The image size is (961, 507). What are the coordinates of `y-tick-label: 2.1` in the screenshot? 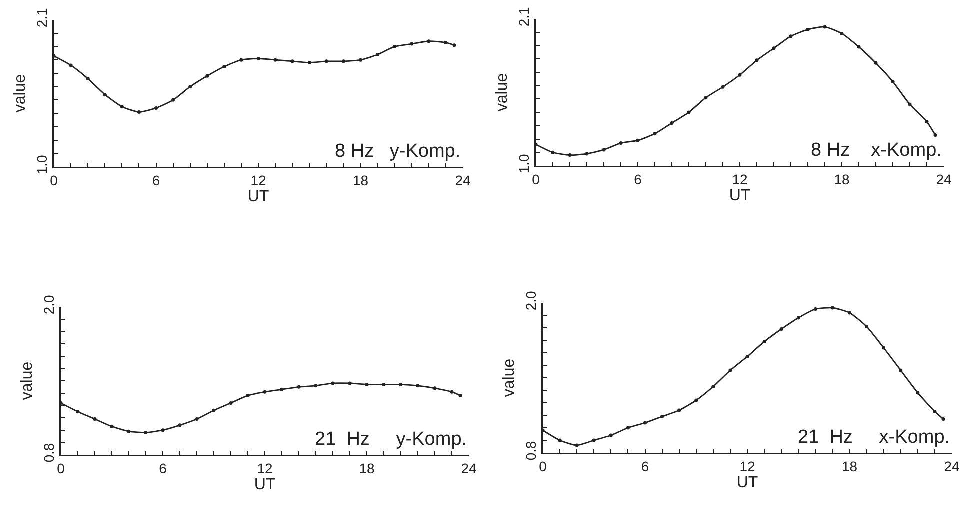 It's located at (524, 16).